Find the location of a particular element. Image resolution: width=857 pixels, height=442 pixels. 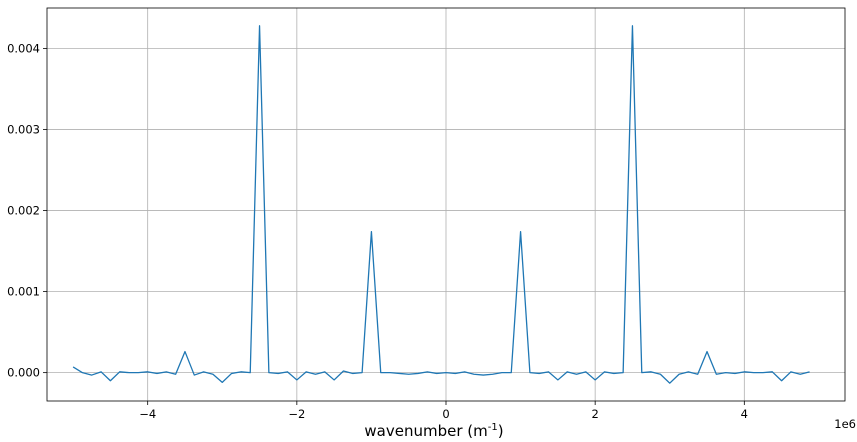

x-tick-label: −2 is located at coordinates (296, 414).